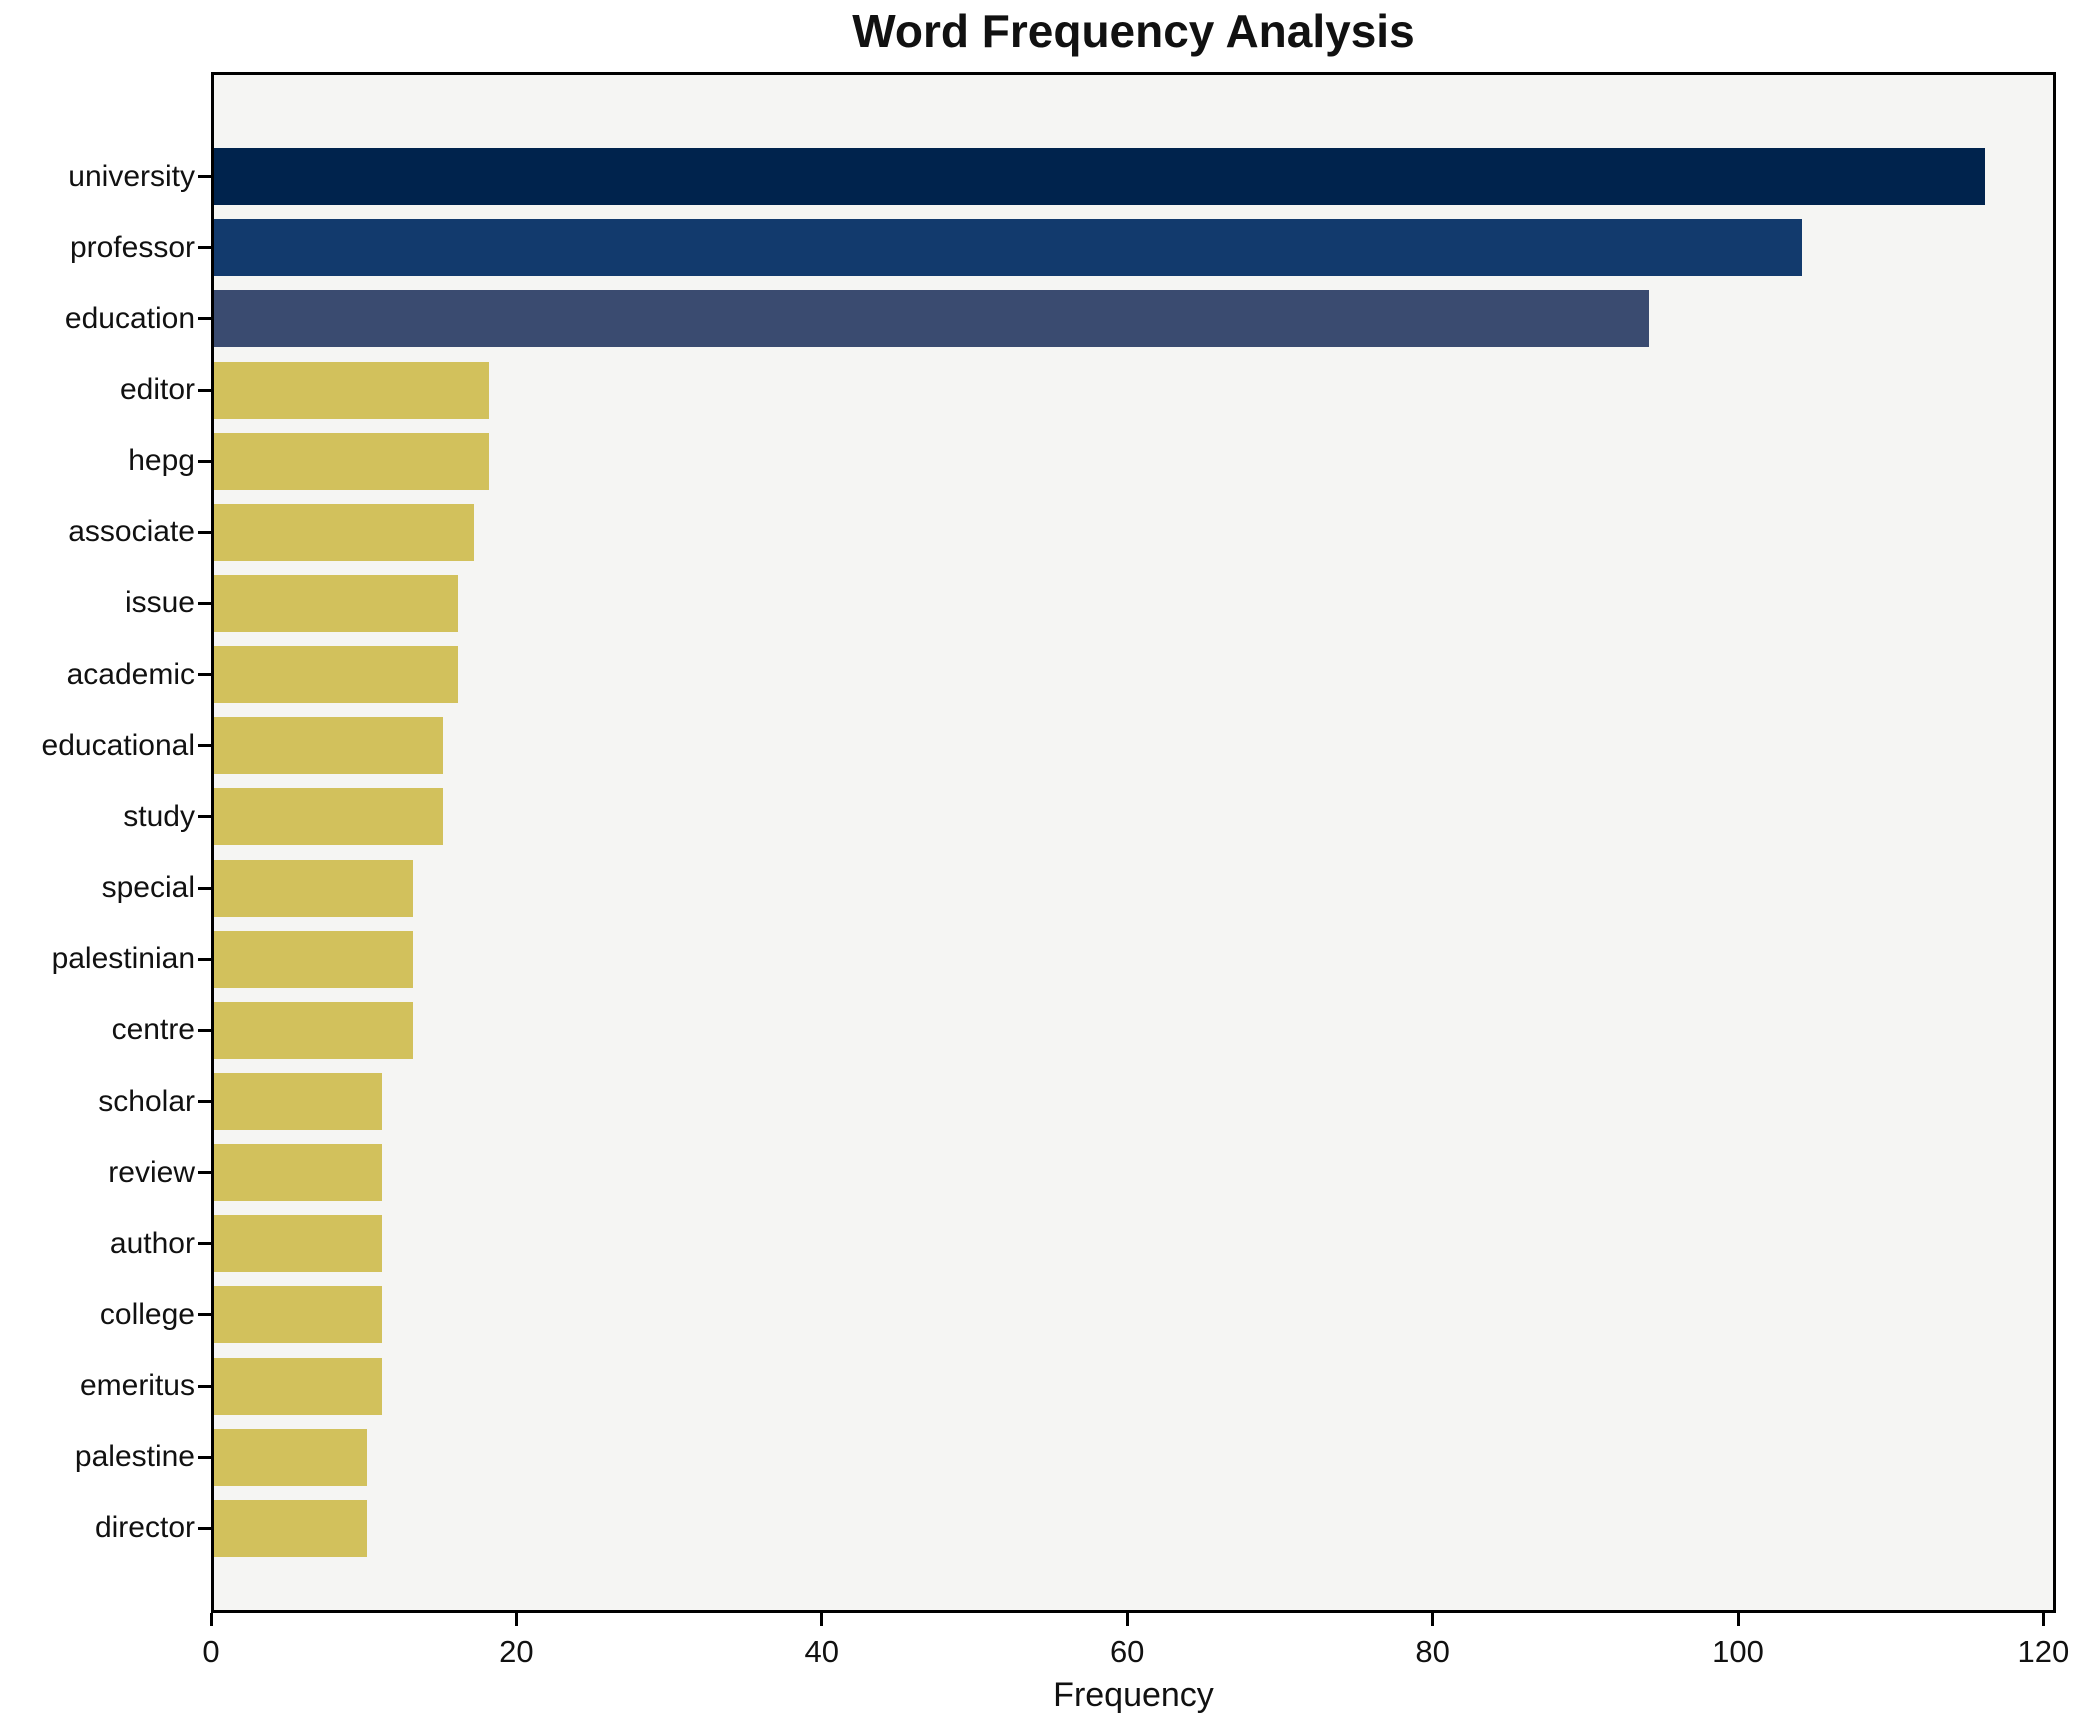  I want to click on x-tick-label: 100, so click(1738, 1651).